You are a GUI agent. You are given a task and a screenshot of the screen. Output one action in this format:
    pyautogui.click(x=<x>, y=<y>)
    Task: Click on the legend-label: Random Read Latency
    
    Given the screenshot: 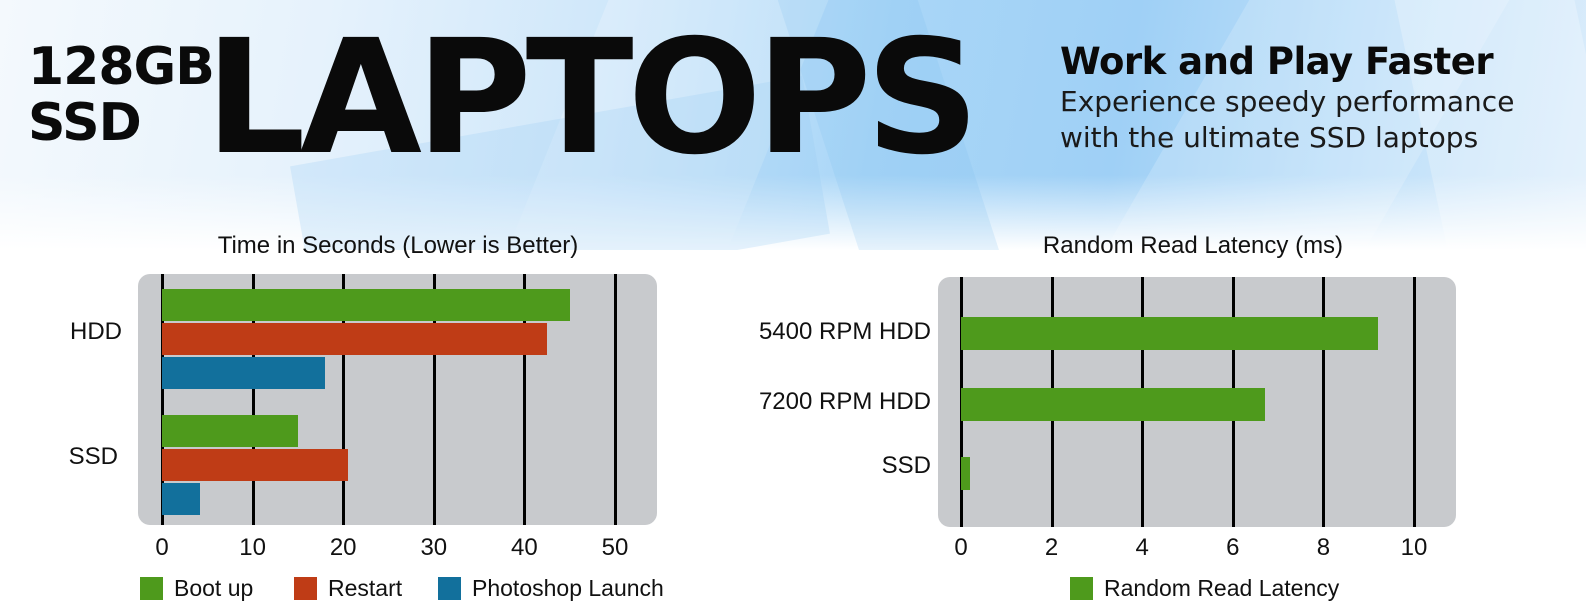 What is the action you would take?
    pyautogui.click(x=1222, y=588)
    